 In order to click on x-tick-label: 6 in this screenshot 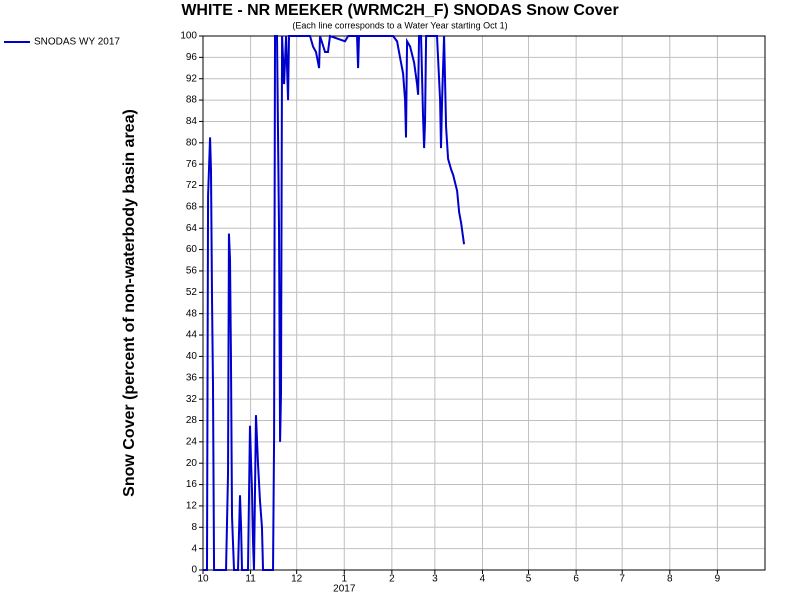, I will do `click(576, 579)`.